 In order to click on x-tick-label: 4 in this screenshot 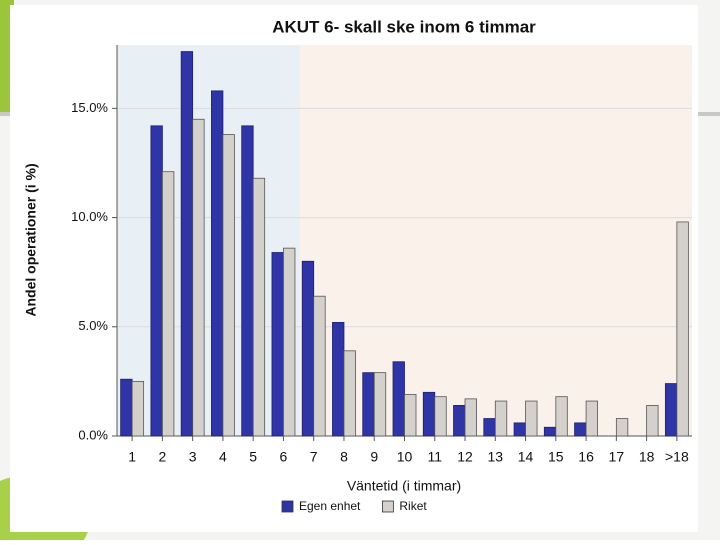, I will do `click(223, 457)`.